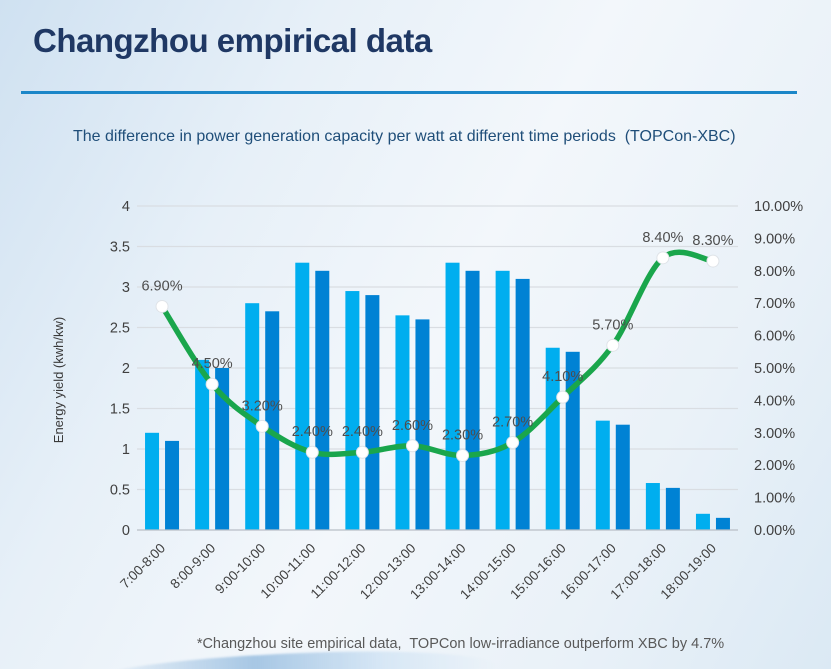 Image resolution: width=831 pixels, height=669 pixels. I want to click on trend-label: 4.50%, so click(212, 364).